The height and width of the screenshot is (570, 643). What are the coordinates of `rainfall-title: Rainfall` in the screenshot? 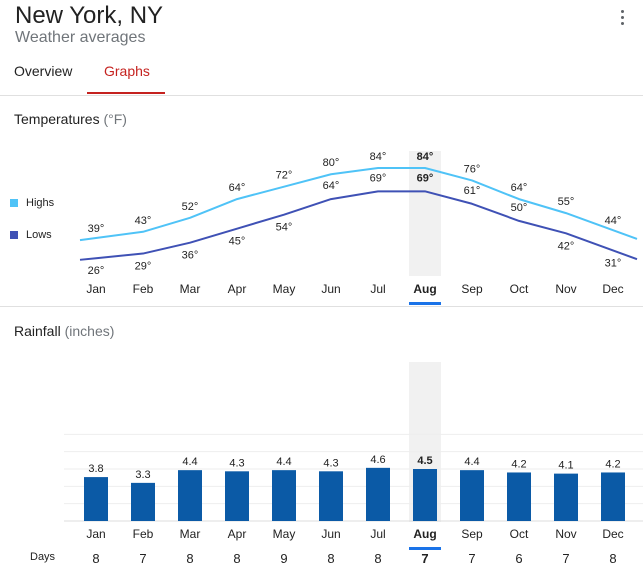 It's located at (37, 331).